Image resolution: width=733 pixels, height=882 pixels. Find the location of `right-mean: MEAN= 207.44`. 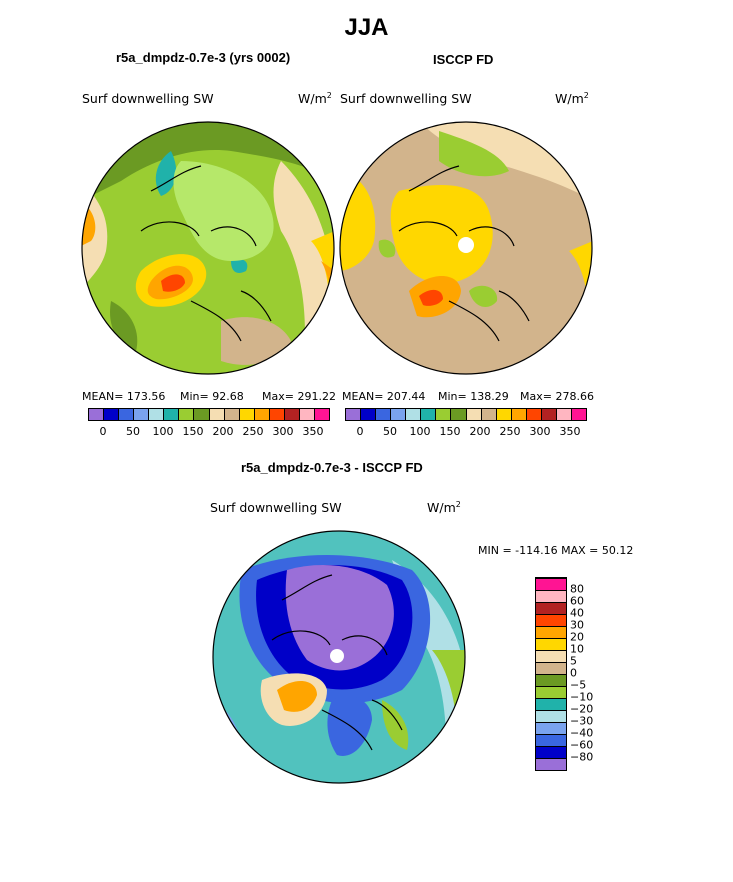

right-mean: MEAN= 207.44 is located at coordinates (384, 396).